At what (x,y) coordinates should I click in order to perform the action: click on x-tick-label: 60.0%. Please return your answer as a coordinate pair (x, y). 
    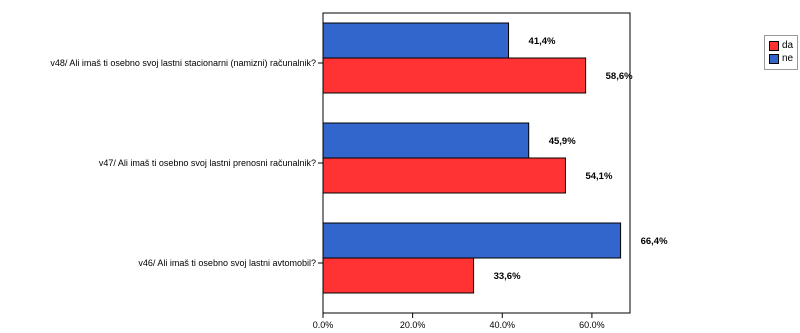
    Looking at the image, I should click on (592, 325).